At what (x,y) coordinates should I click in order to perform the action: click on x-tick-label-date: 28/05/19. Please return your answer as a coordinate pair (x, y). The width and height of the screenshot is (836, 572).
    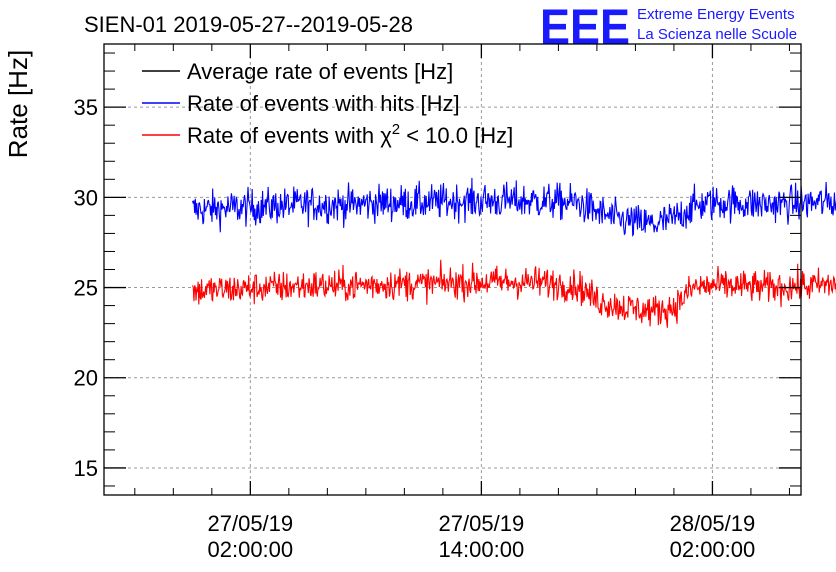
    Looking at the image, I should click on (713, 523).